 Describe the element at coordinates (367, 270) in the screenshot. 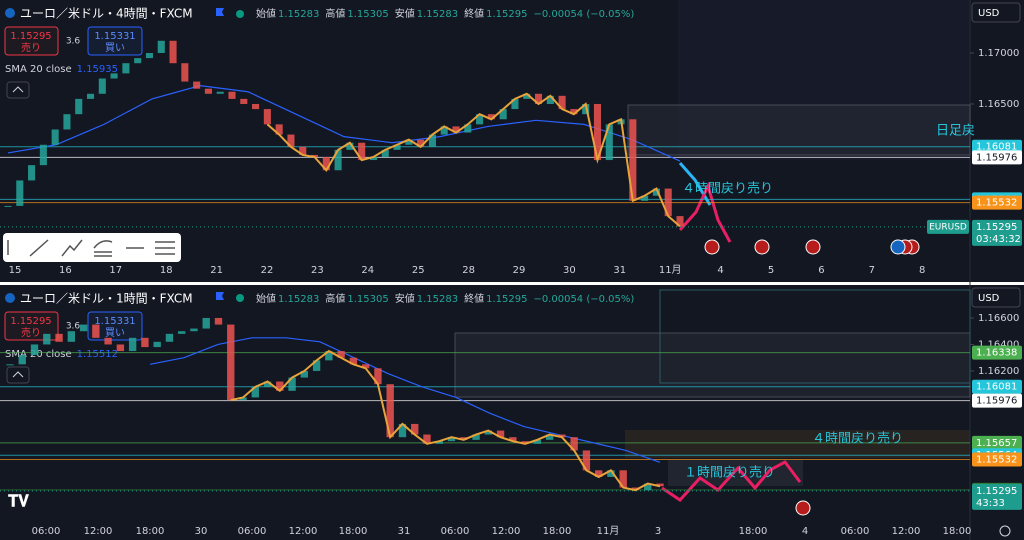

I see `x-tick-label: 24` at that location.